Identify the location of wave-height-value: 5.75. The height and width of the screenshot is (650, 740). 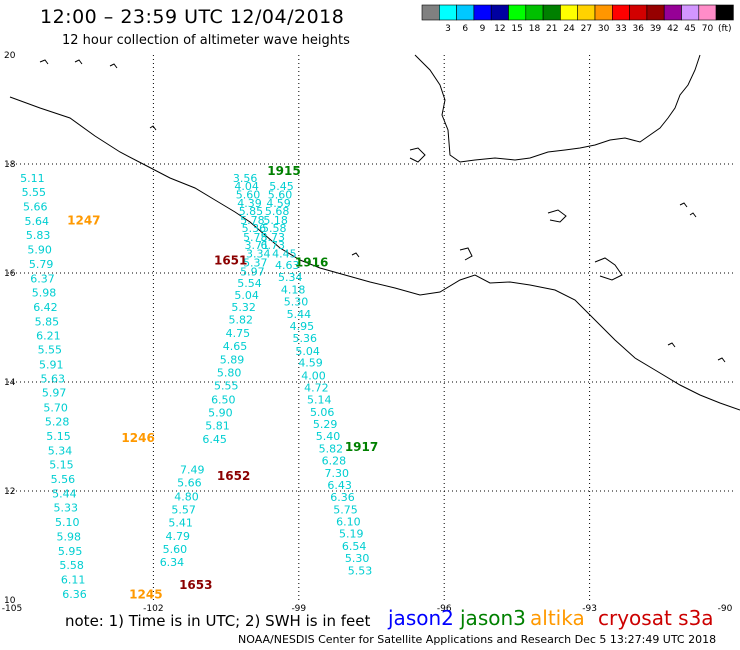
(345, 509).